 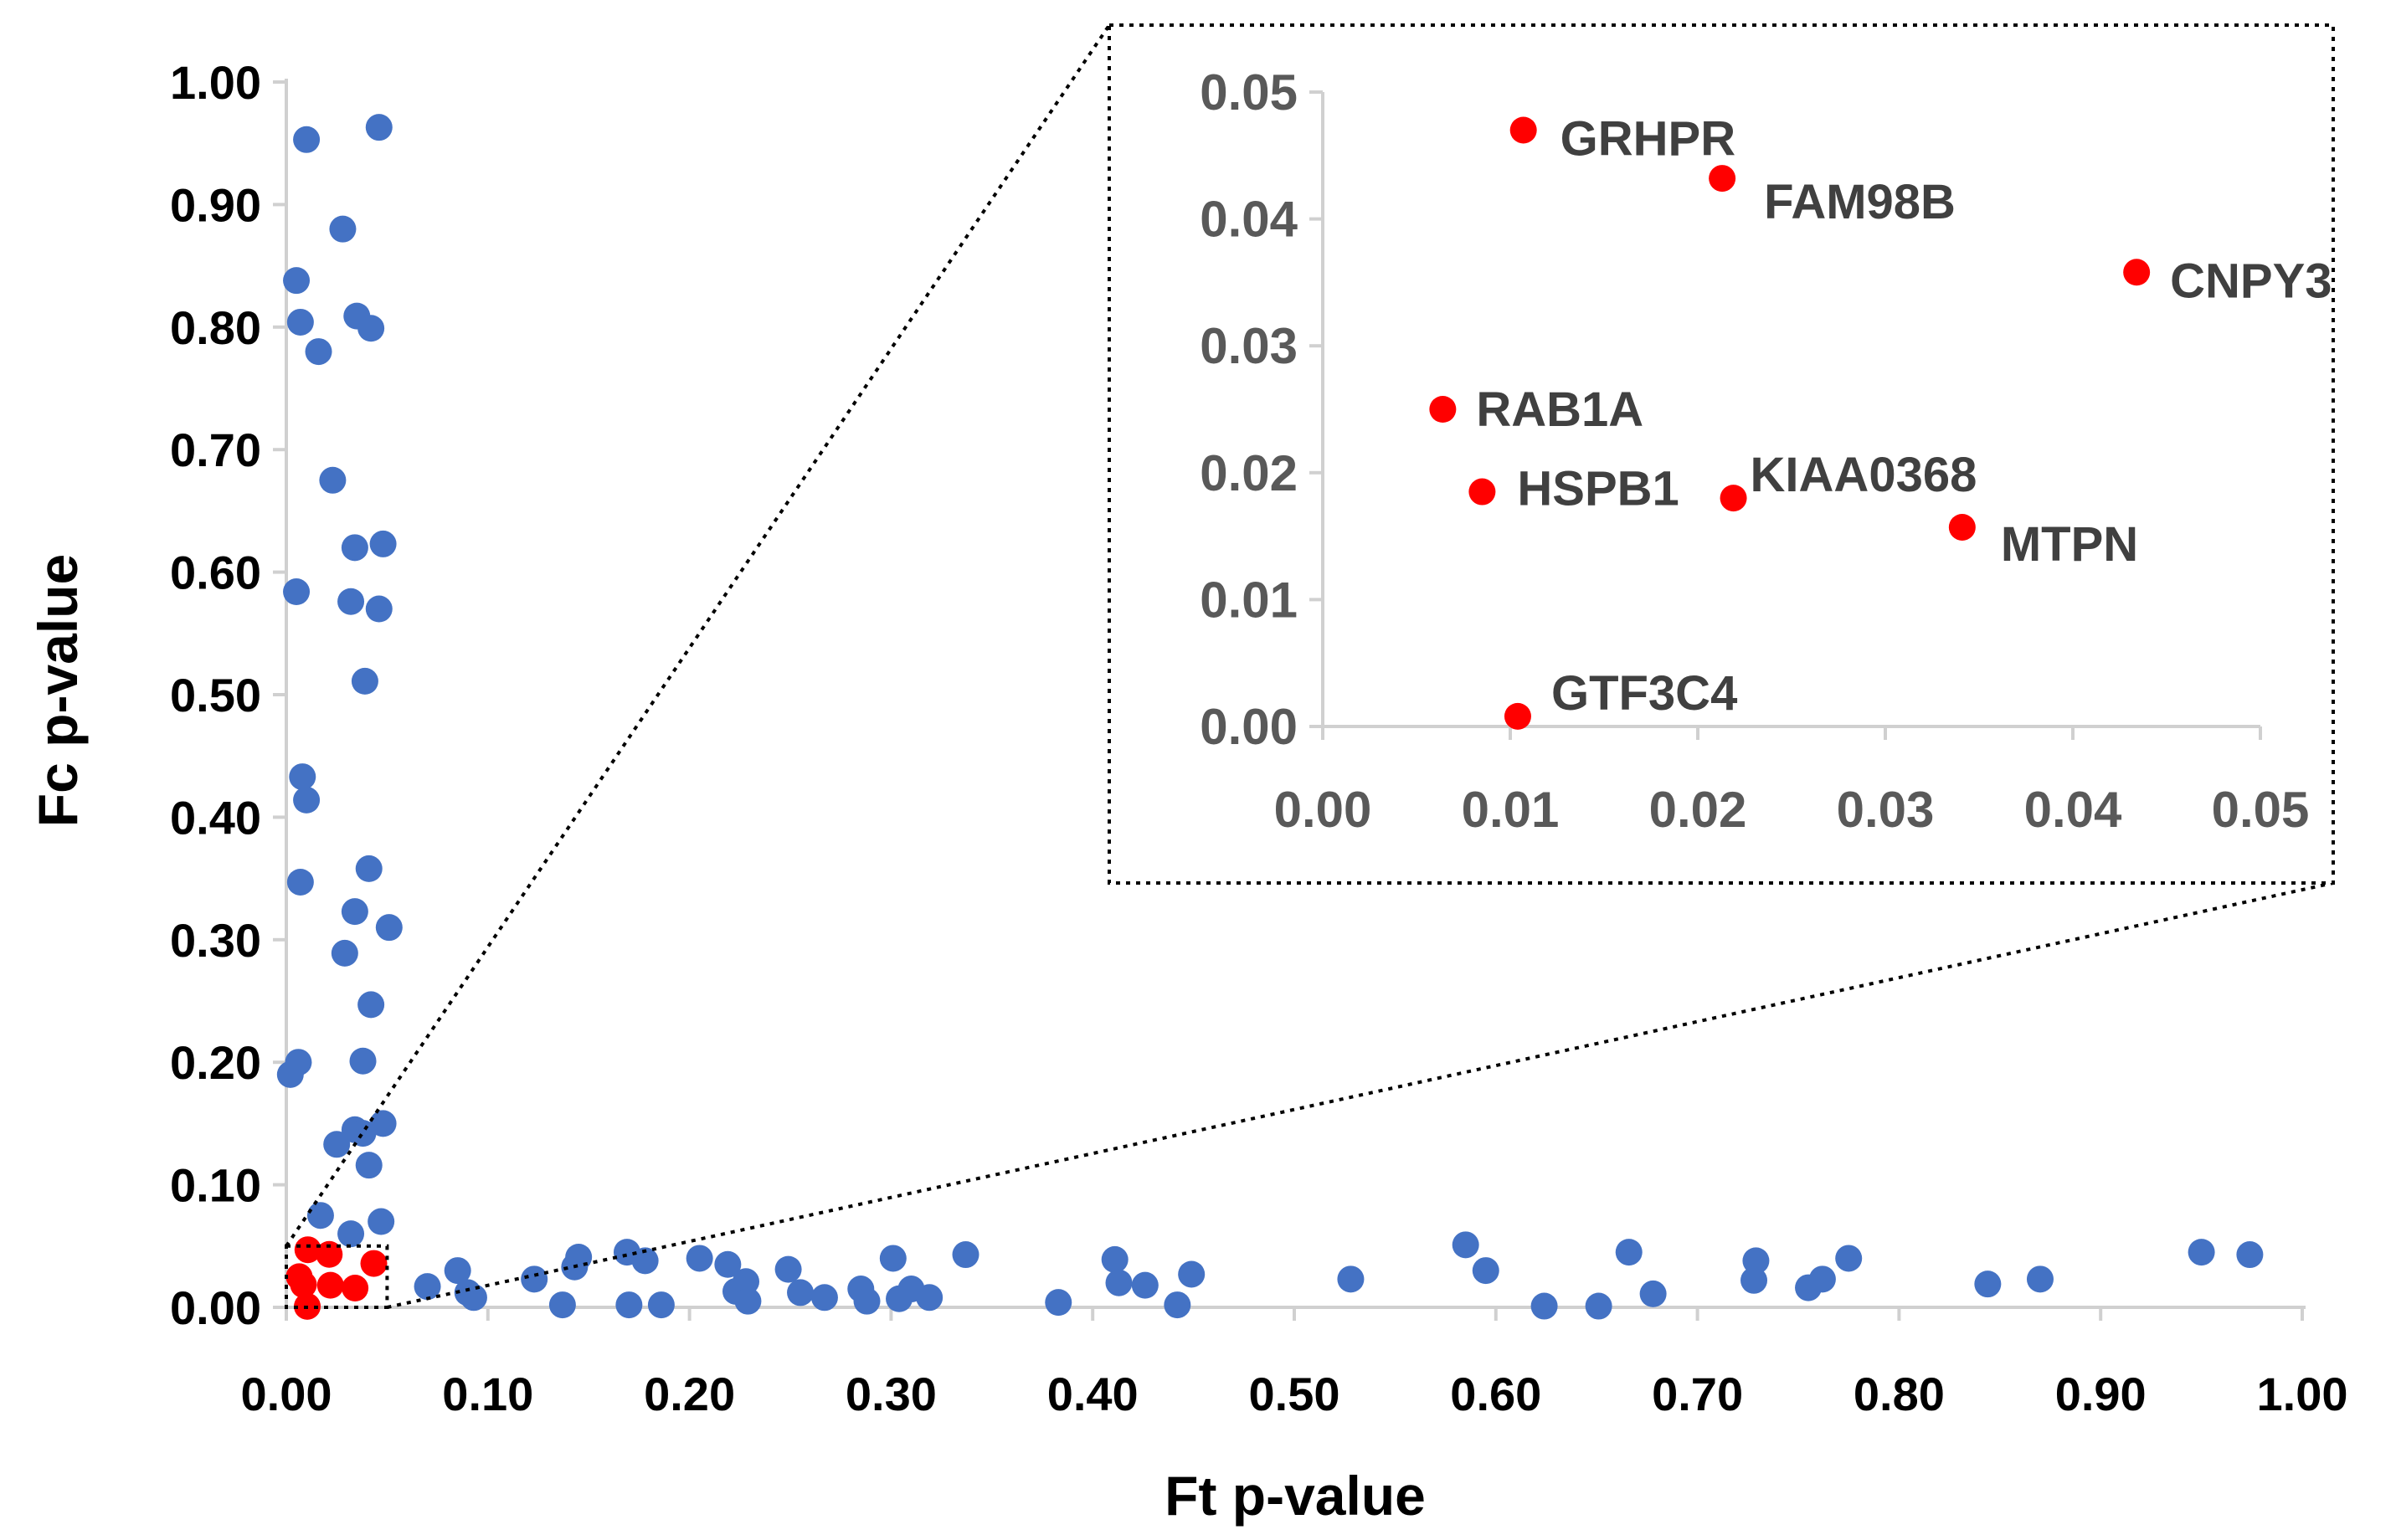 What do you see at coordinates (215, 941) in the screenshot?
I see `main-y-tick-label: 0.30` at bounding box center [215, 941].